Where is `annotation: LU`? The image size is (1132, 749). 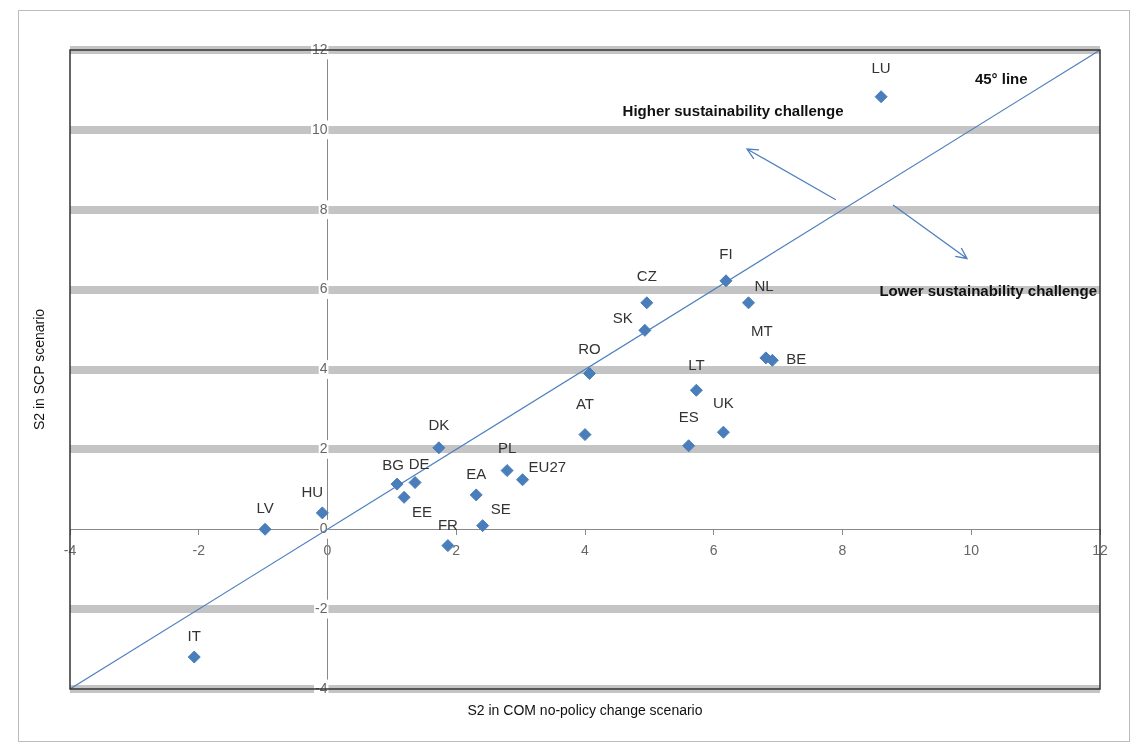
annotation: LU is located at coordinates (881, 67).